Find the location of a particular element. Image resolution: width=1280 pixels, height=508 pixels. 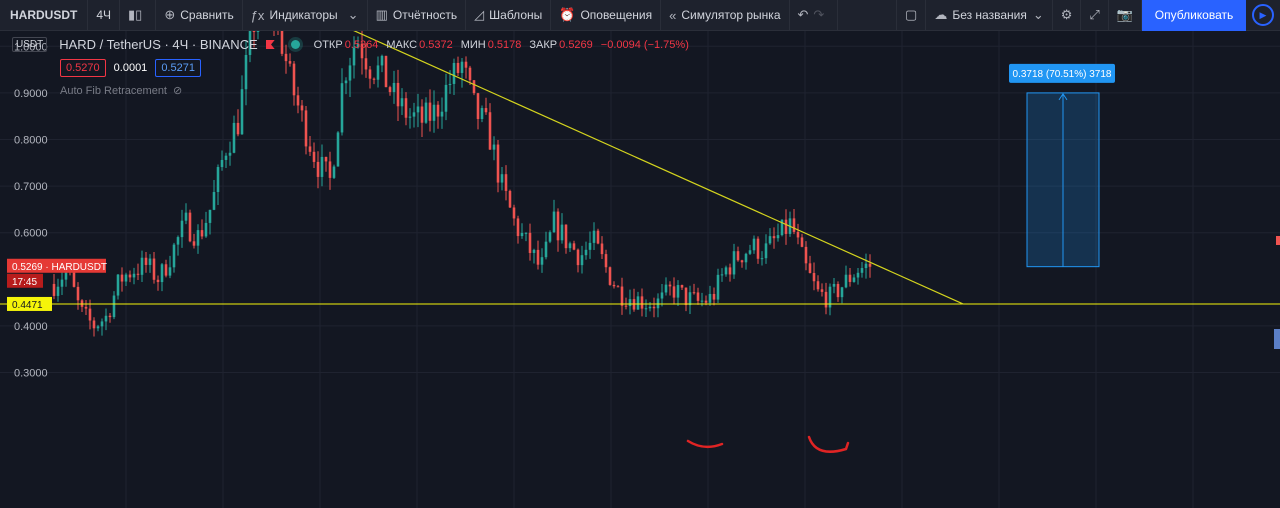

camera-icon: 📷 is located at coordinates (1124, 14).